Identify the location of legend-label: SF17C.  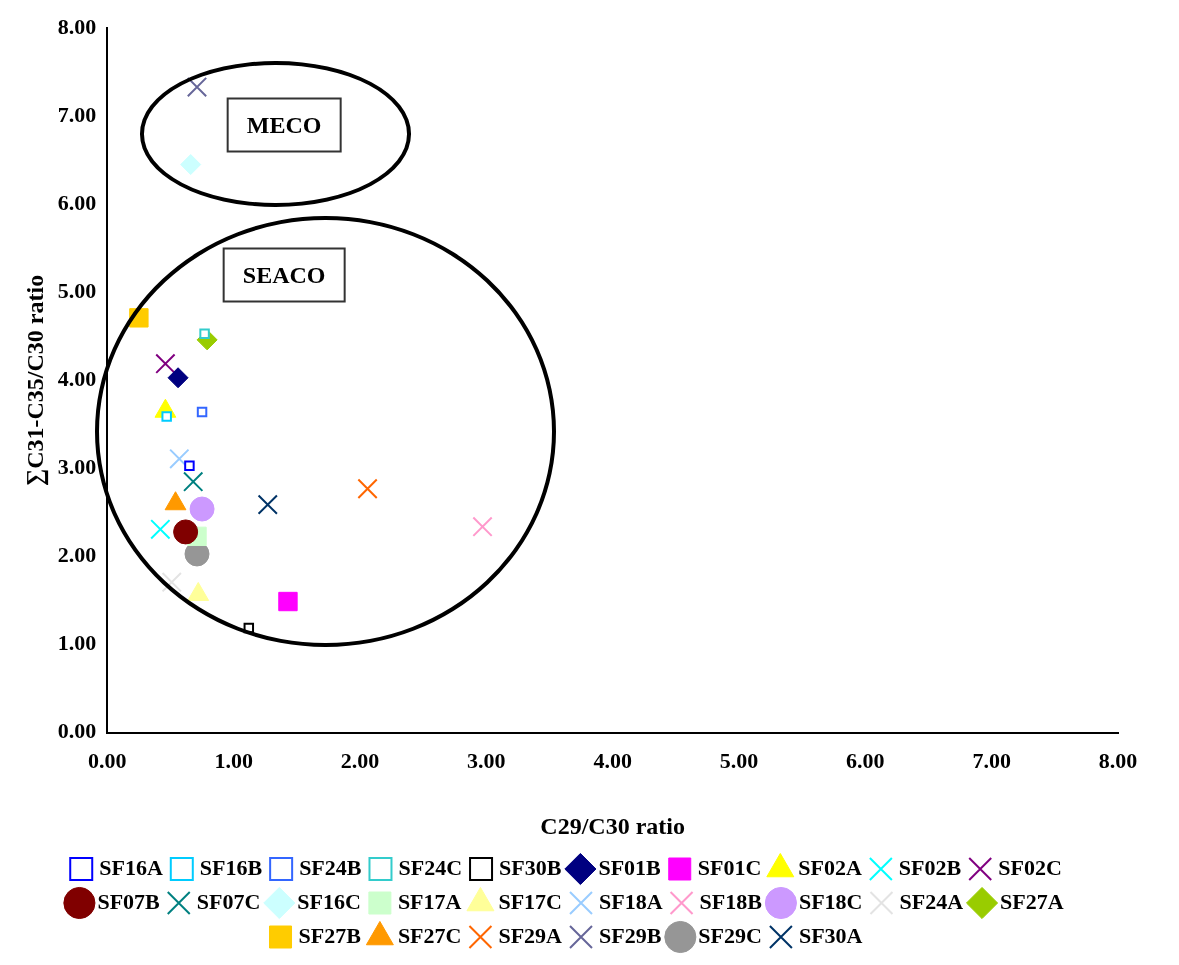
(530, 901).